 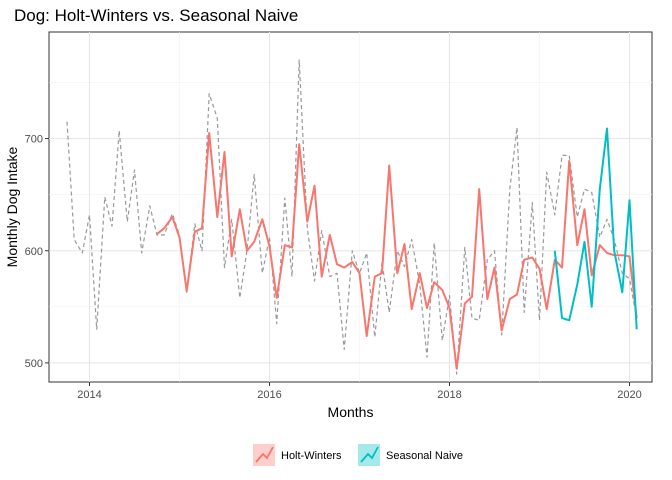 I want to click on legend-label: Holt-Winters, so click(x=311, y=456).